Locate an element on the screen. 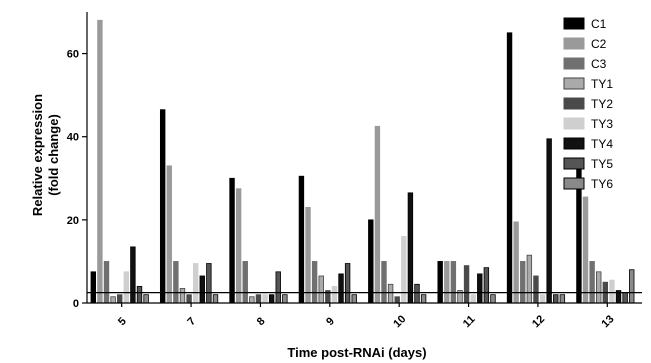 The width and height of the screenshot is (651, 363). legend-swatch-ty2 is located at coordinates (574, 103).